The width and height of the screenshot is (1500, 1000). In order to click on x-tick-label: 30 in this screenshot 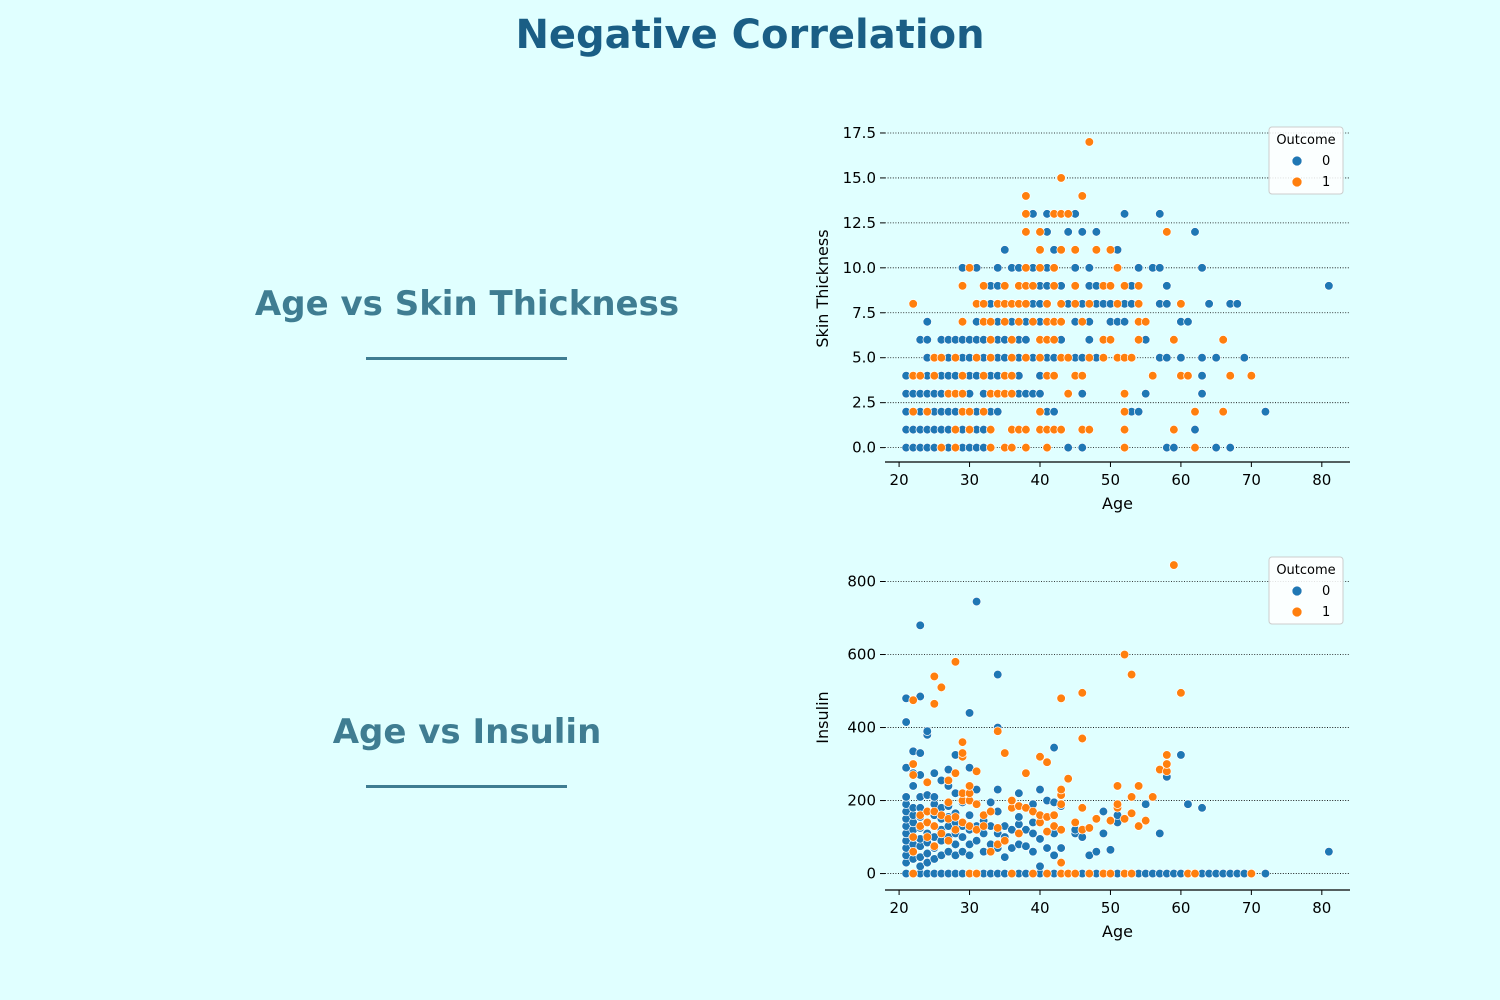, I will do `click(969, 908)`.